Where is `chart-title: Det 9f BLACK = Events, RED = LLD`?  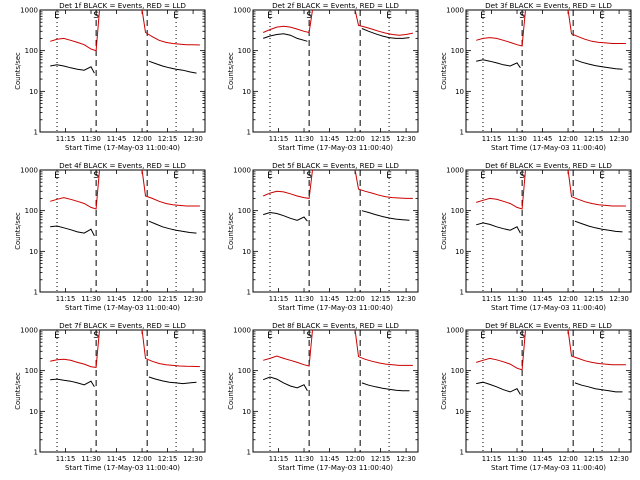
chart-title: Det 9f BLACK = Events, RED = LLD is located at coordinates (548, 325).